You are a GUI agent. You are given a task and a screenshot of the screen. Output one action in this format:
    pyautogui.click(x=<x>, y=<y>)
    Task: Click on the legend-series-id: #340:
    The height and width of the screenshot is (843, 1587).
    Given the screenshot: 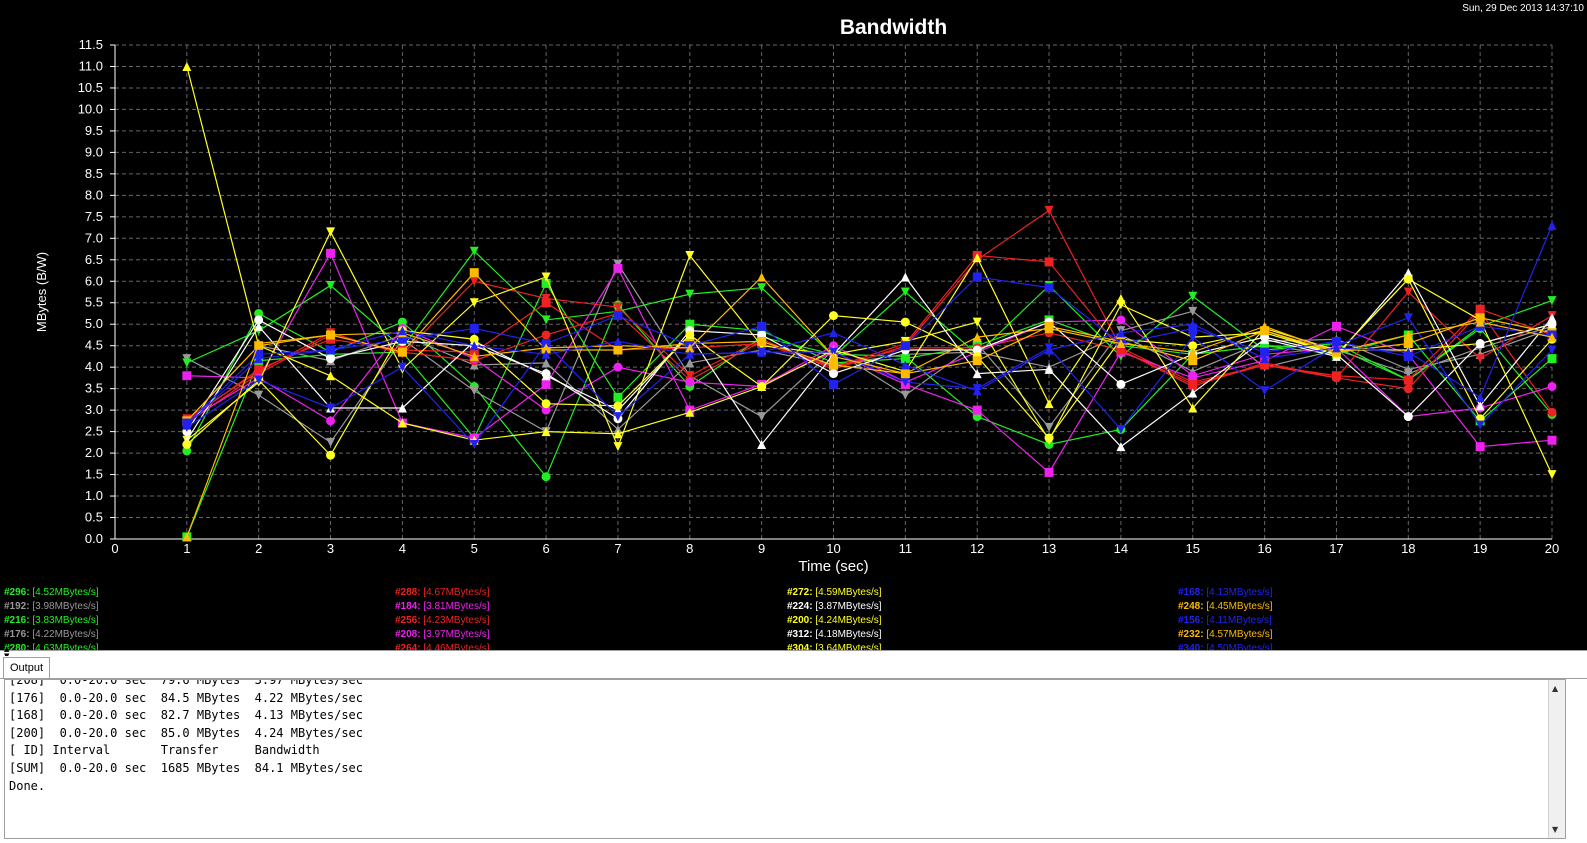 What is the action you would take?
    pyautogui.click(x=1192, y=648)
    